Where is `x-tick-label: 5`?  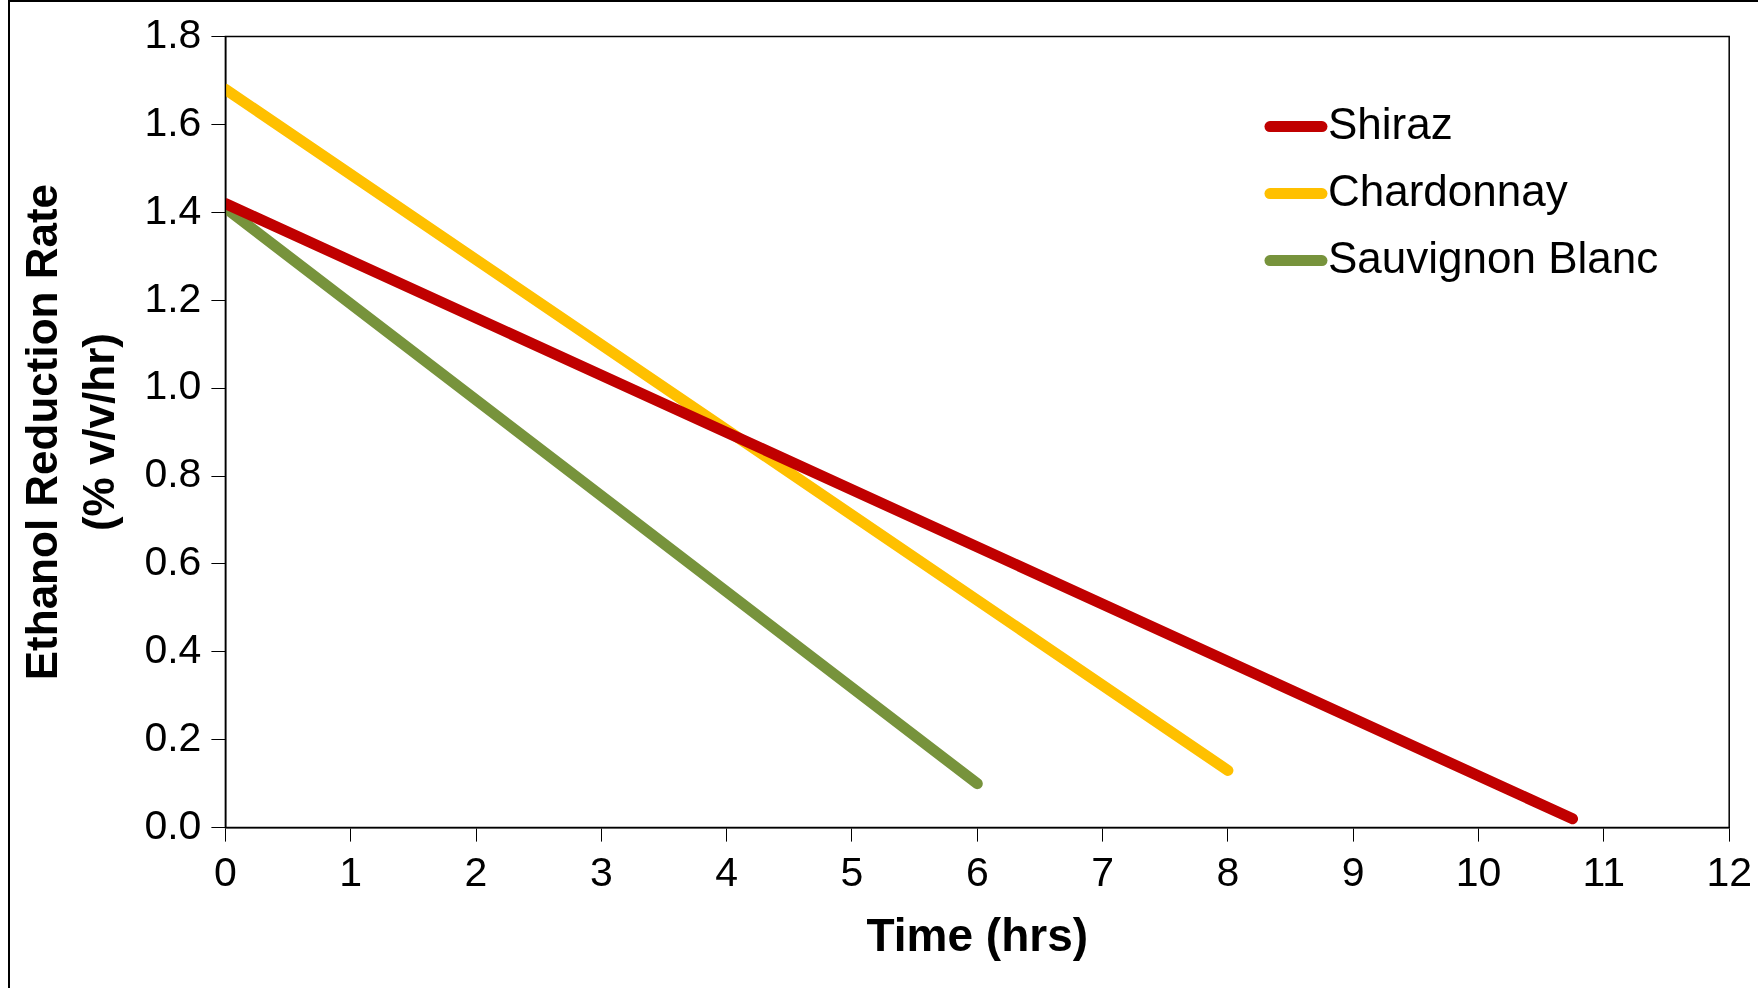
x-tick-label: 5 is located at coordinates (852, 871).